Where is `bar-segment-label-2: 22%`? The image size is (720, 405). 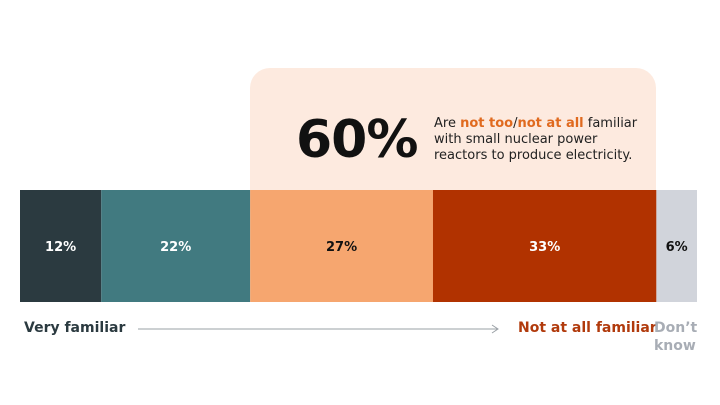 bar-segment-label-2: 22% is located at coordinates (175, 247).